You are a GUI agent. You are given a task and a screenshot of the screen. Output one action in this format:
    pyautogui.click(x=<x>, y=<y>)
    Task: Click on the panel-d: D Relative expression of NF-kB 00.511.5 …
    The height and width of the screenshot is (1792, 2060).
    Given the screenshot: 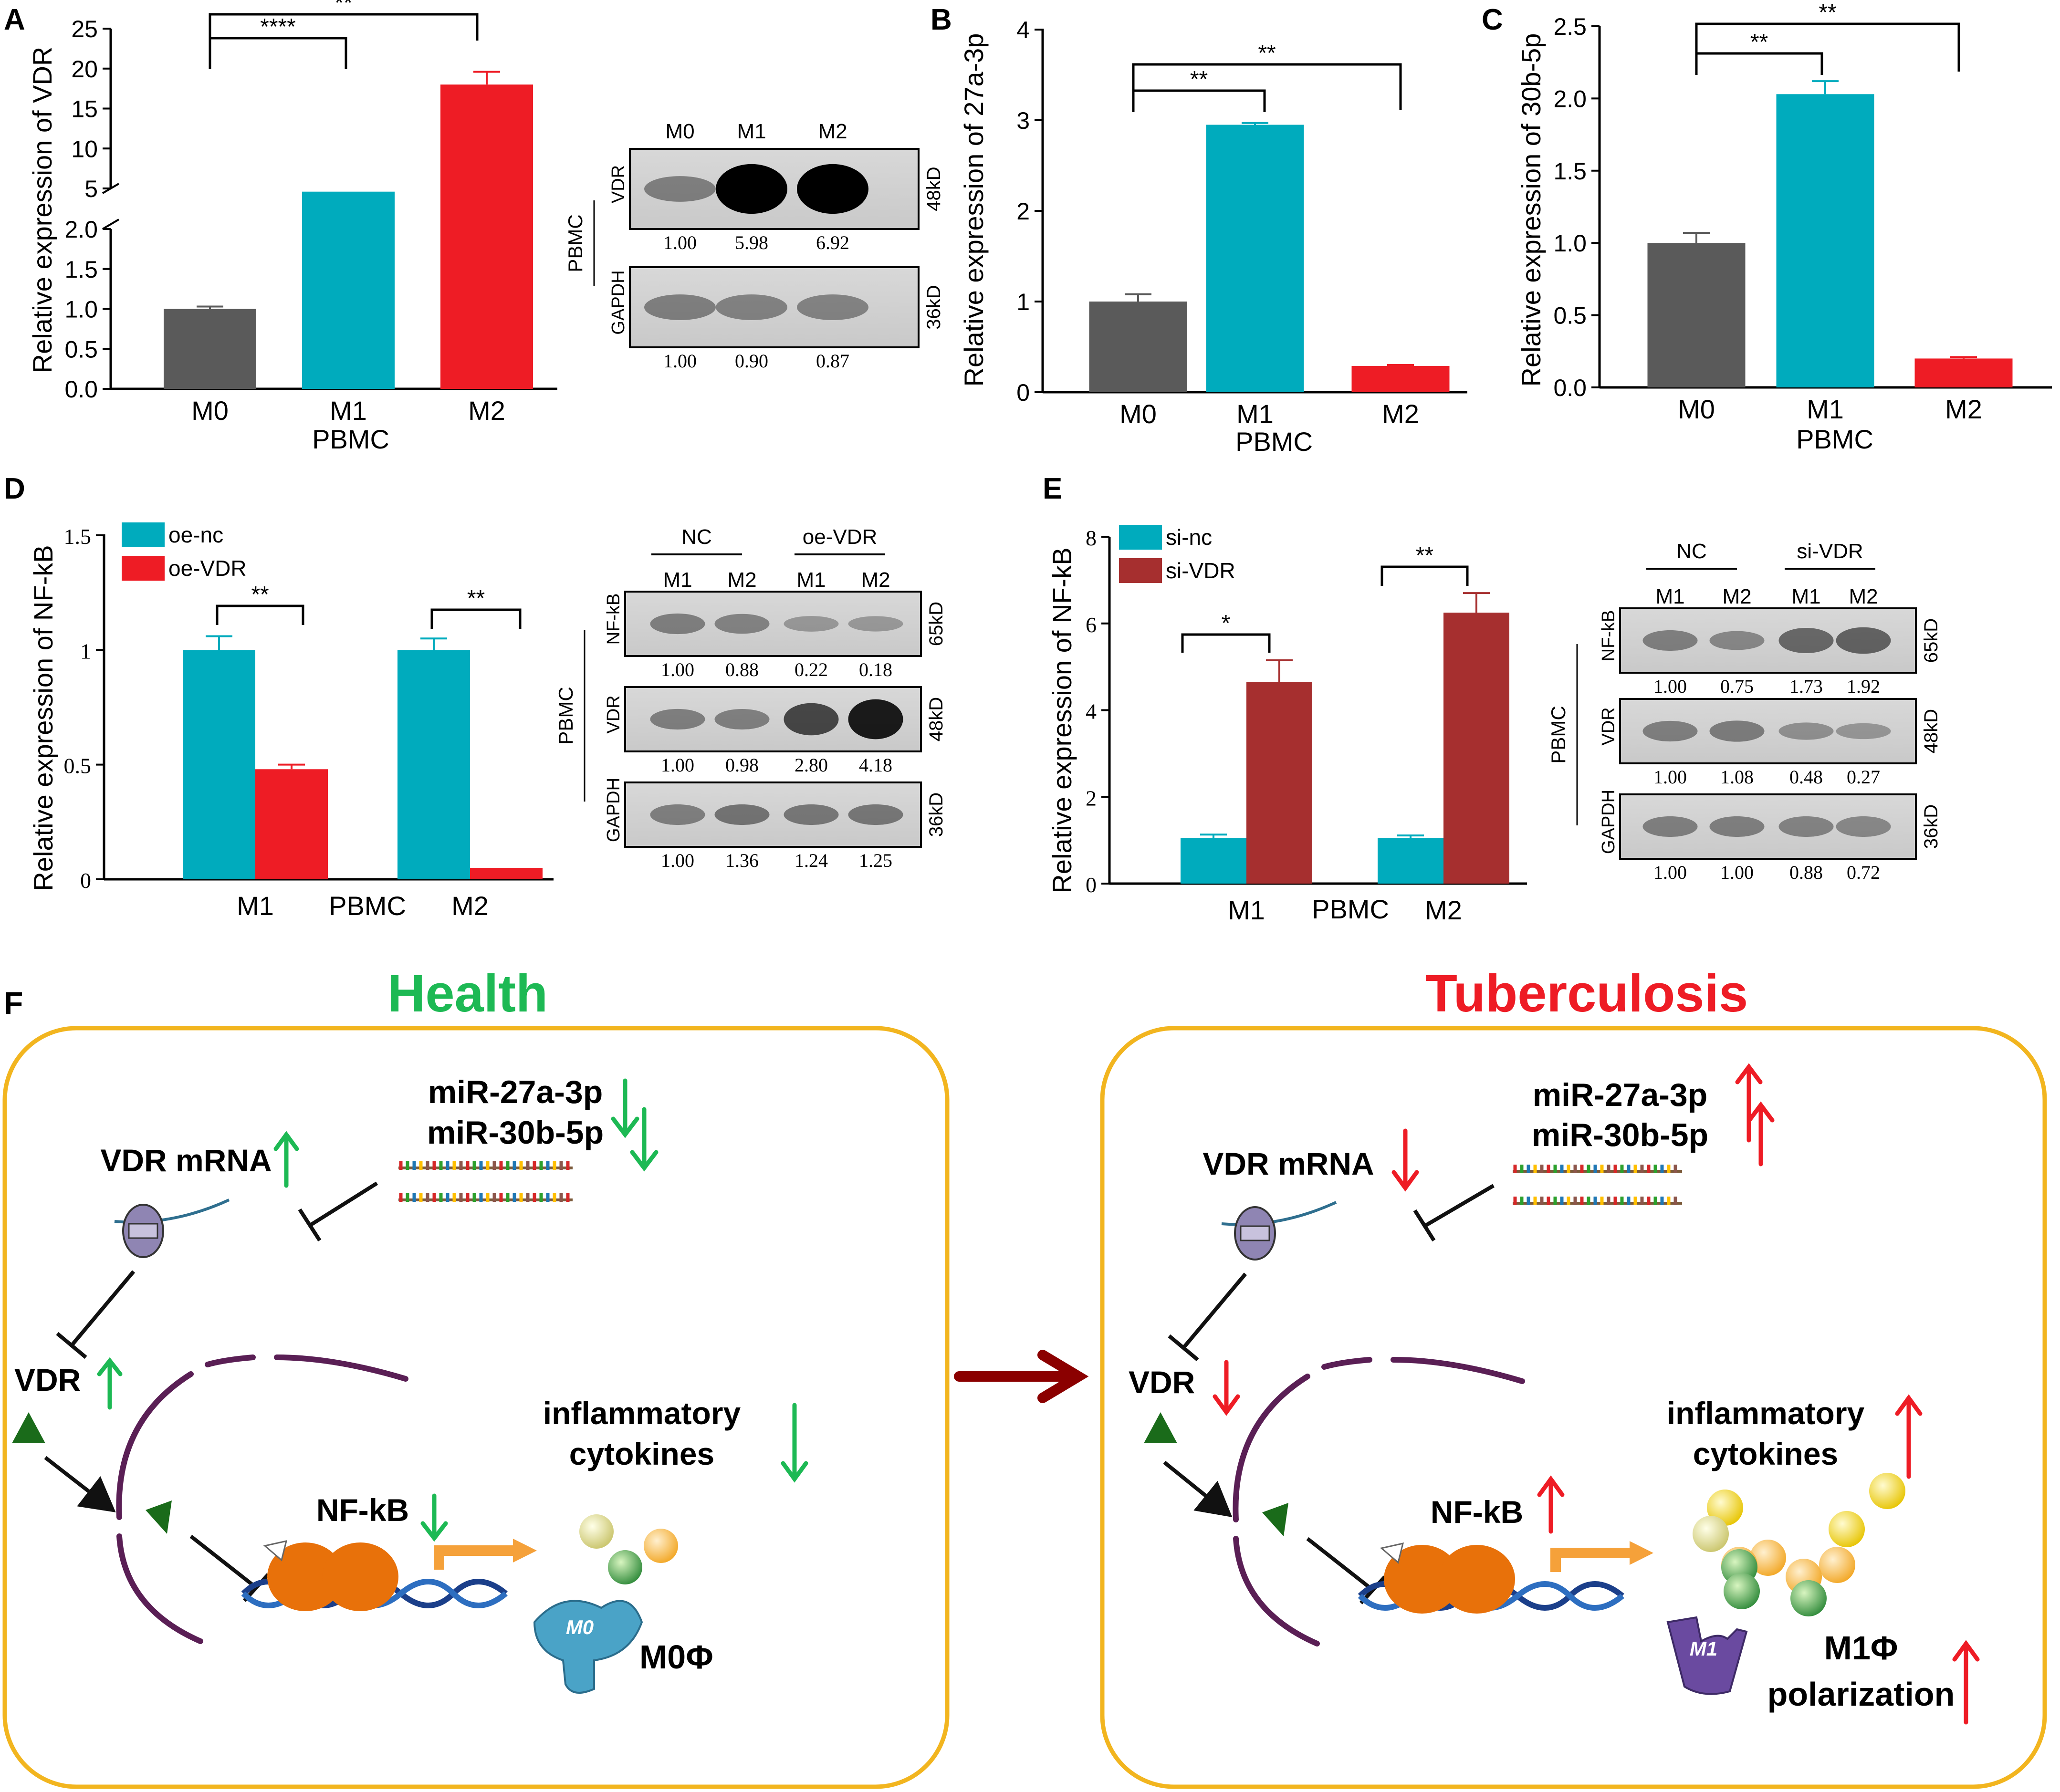 What is the action you would take?
    pyautogui.click(x=279, y=696)
    